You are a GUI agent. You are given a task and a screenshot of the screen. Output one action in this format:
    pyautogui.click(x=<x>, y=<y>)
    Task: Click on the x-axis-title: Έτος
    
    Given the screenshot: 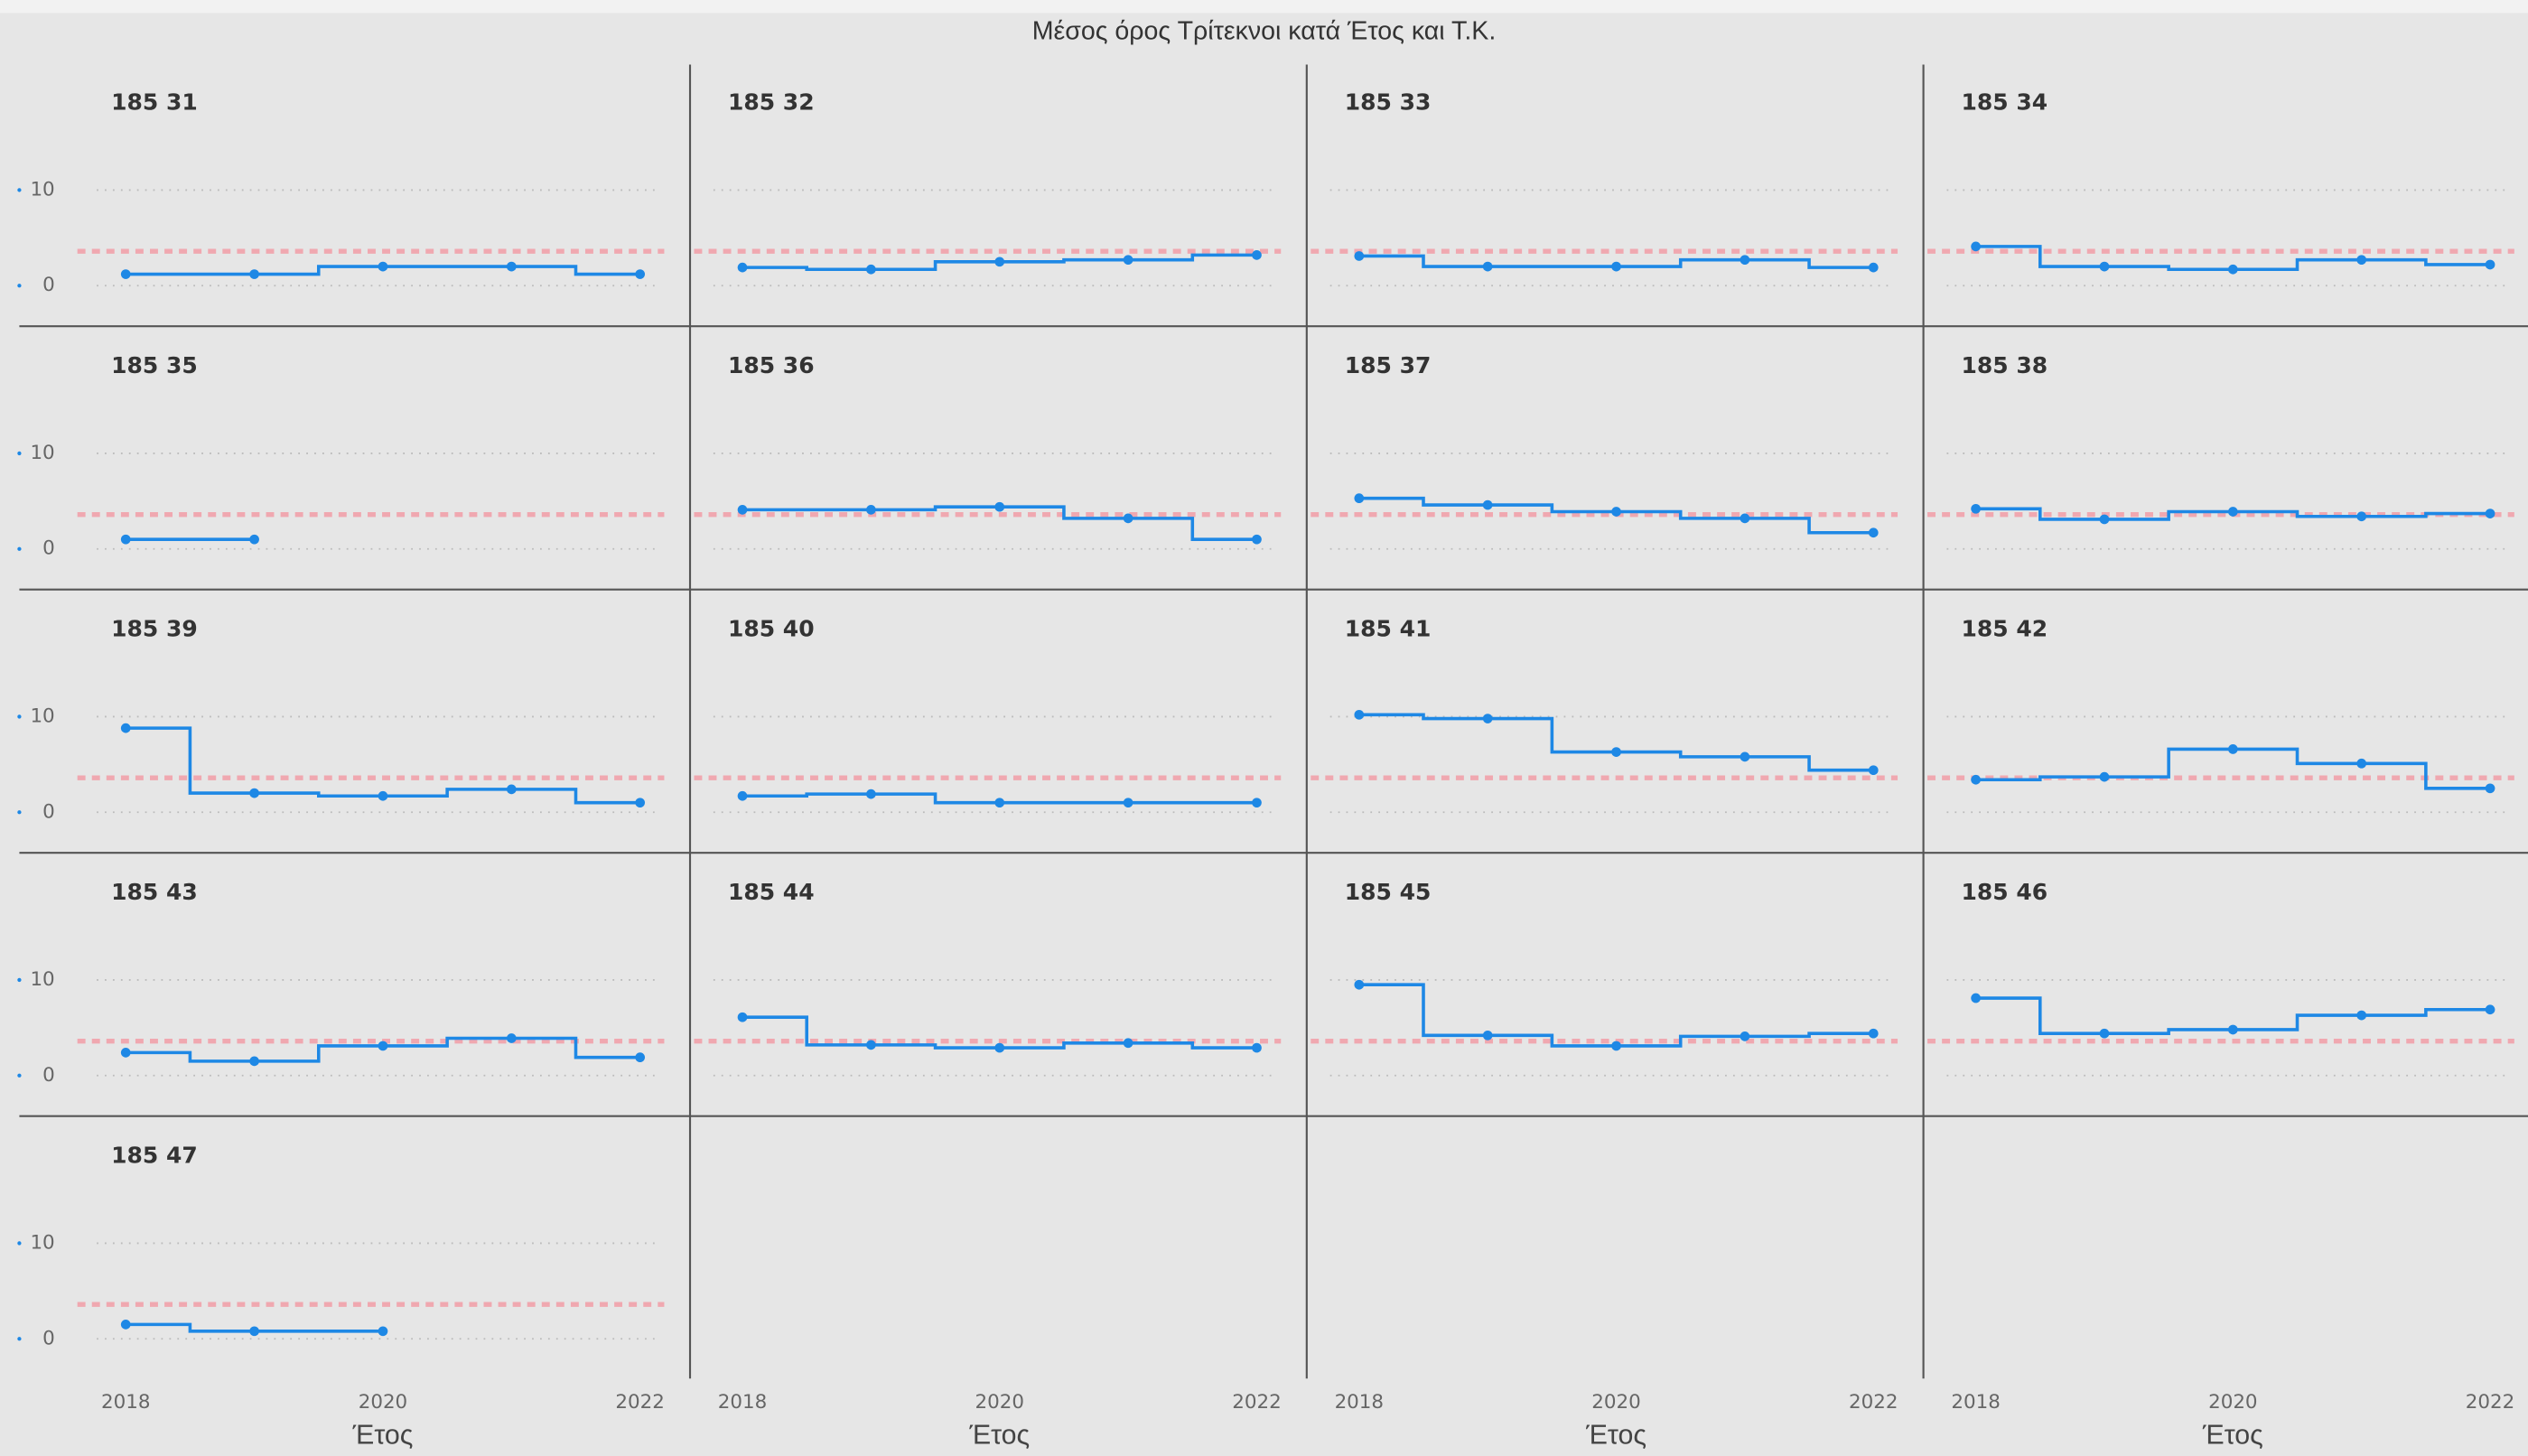 What is the action you would take?
    pyautogui.click(x=383, y=1436)
    